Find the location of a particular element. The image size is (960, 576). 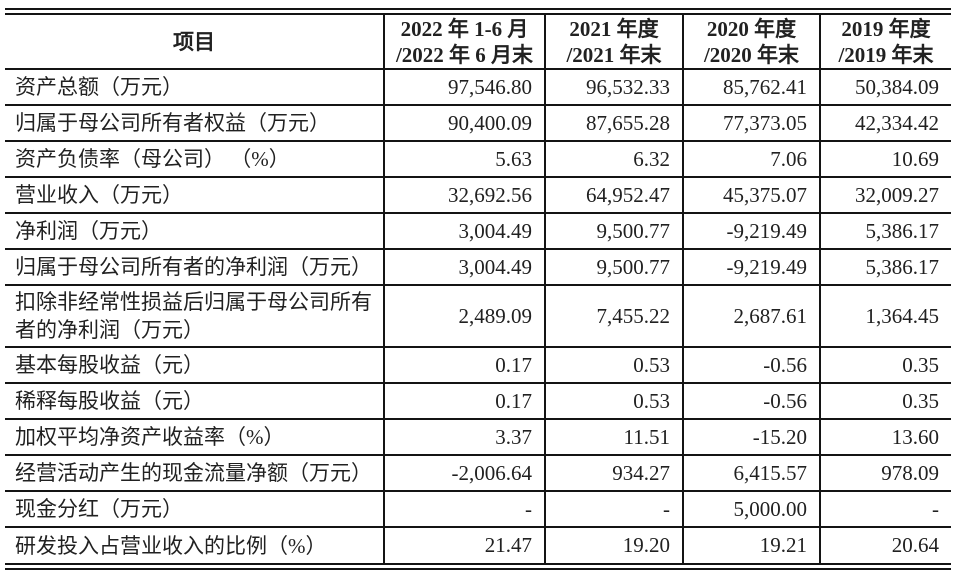

period-header-line2: /2019 年末 is located at coordinates (886, 54).